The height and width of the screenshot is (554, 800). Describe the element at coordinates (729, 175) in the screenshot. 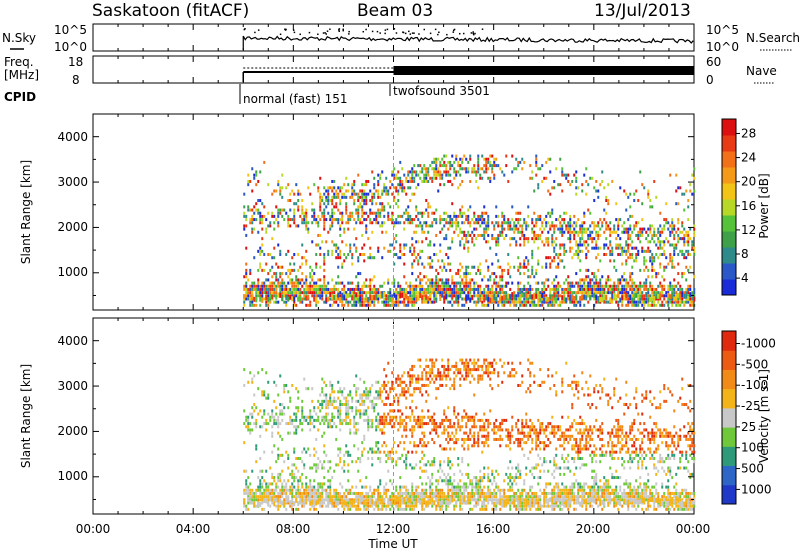

I see `colorbar-swatch` at that location.